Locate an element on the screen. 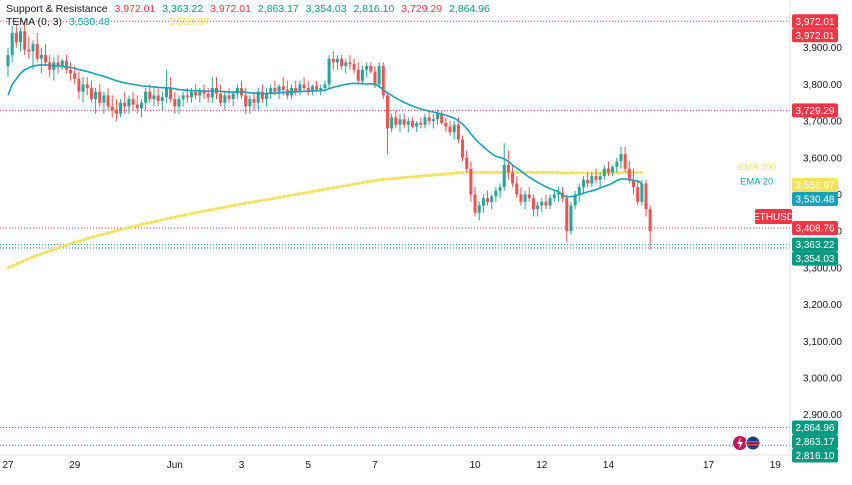  price-tag-text: 3,972.01 is located at coordinates (815, 36).